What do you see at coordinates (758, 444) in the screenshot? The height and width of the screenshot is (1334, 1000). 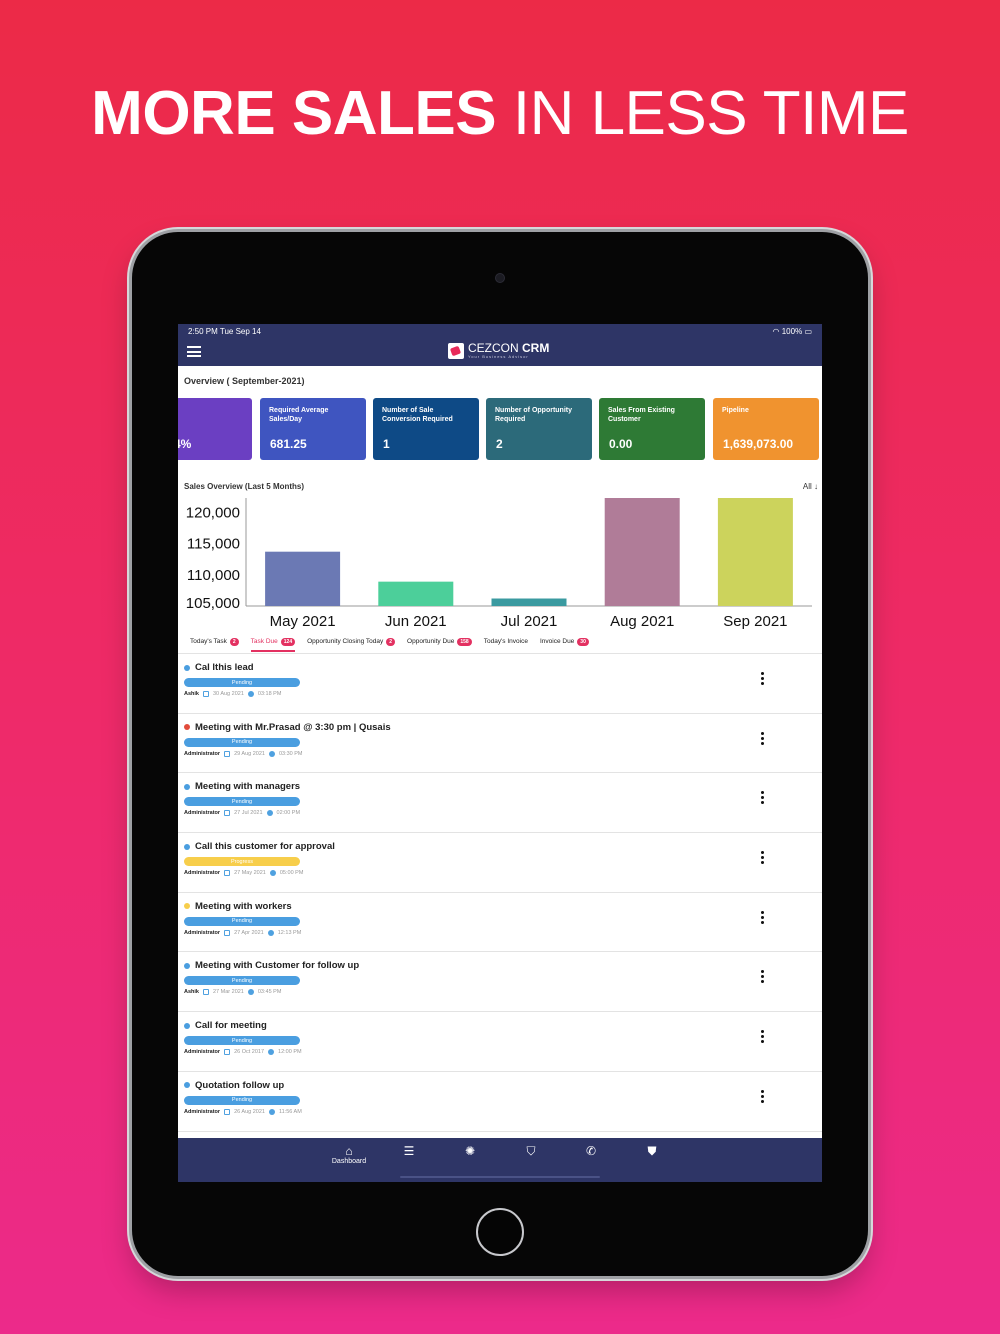 I see `kpi-card-value: 1,639,073.00` at bounding box center [758, 444].